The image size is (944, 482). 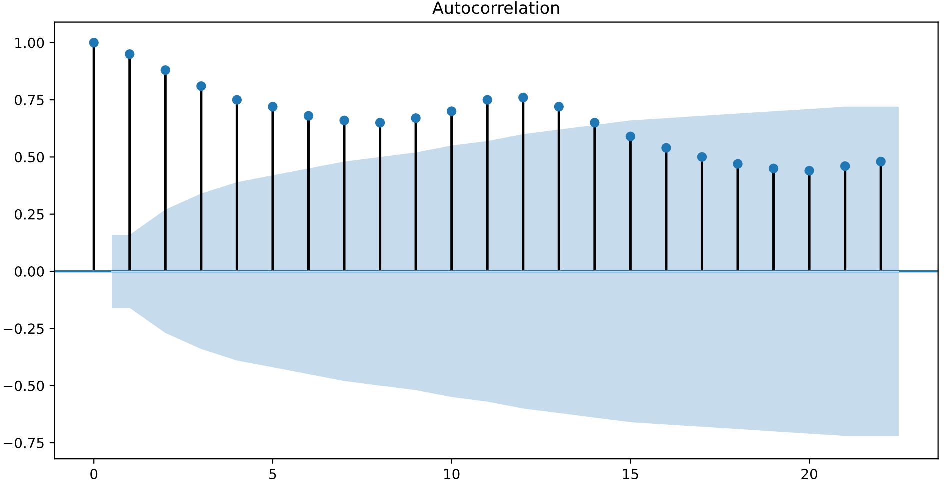 I want to click on x-tick-label: 5, so click(x=273, y=474).